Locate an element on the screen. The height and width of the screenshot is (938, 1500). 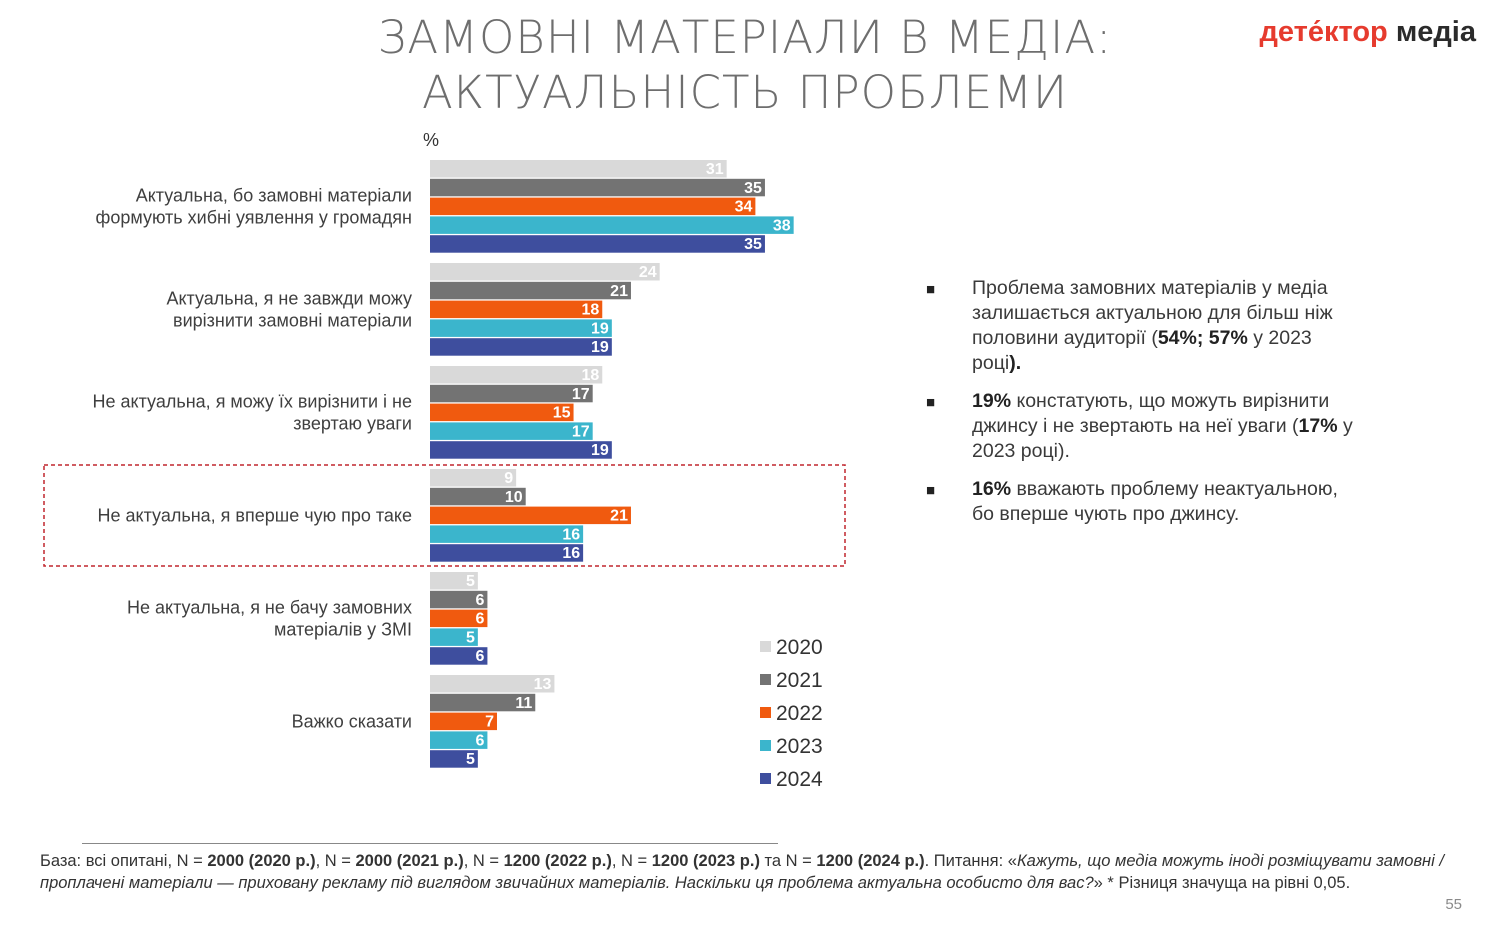
finding-text: ). is located at coordinates (1015, 363).